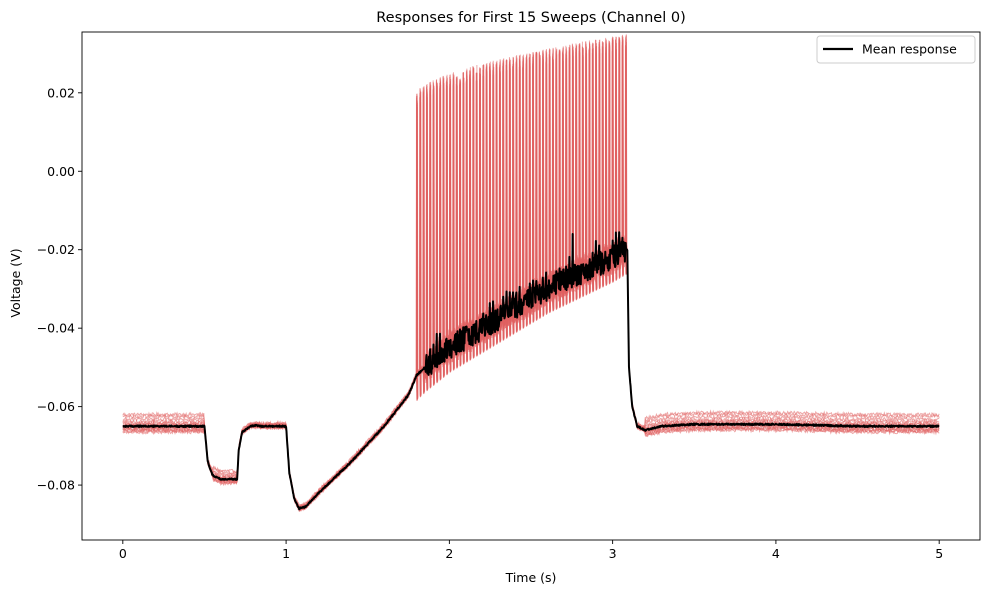  I want to click on y-tick-label: −0.06, so click(56, 406).